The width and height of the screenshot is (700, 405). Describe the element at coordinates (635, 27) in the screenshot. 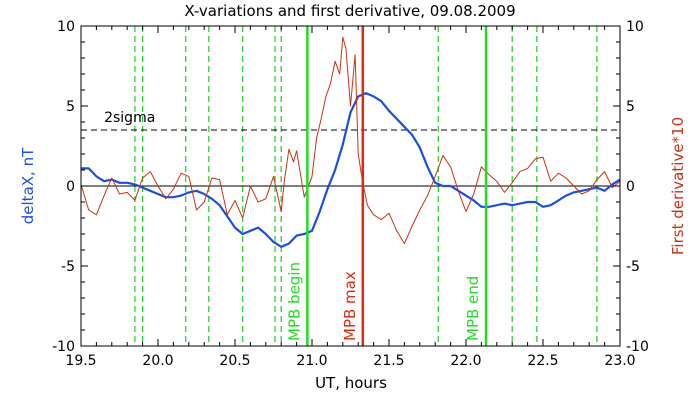

I see `y-tick-label-right-4: 10` at that location.